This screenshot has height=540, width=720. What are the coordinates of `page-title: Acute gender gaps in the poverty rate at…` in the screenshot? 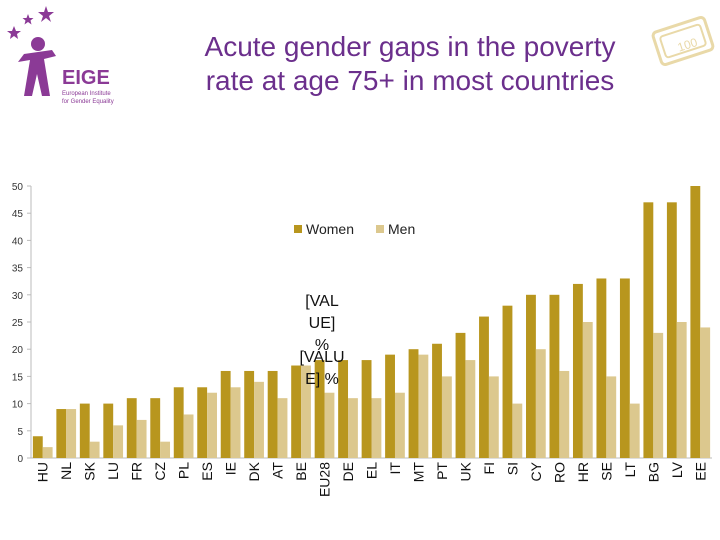 It's located at (410, 64).